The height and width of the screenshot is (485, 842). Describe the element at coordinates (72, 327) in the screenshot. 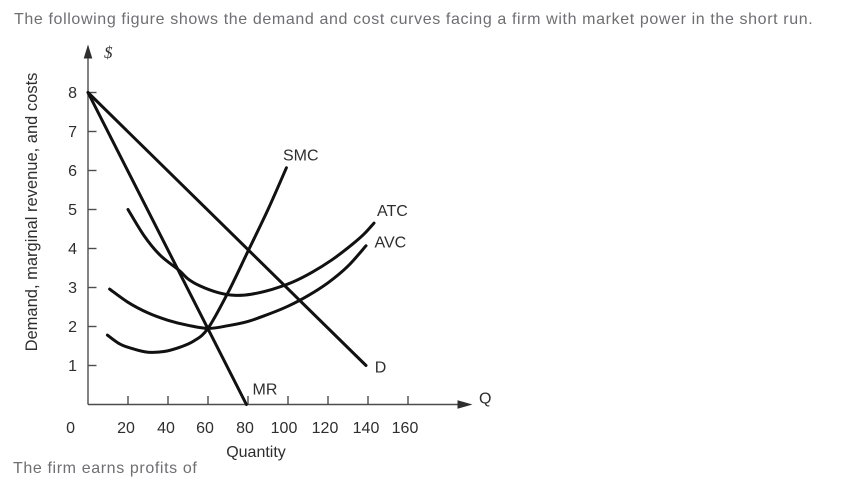

I see `svg-text: 2` at that location.